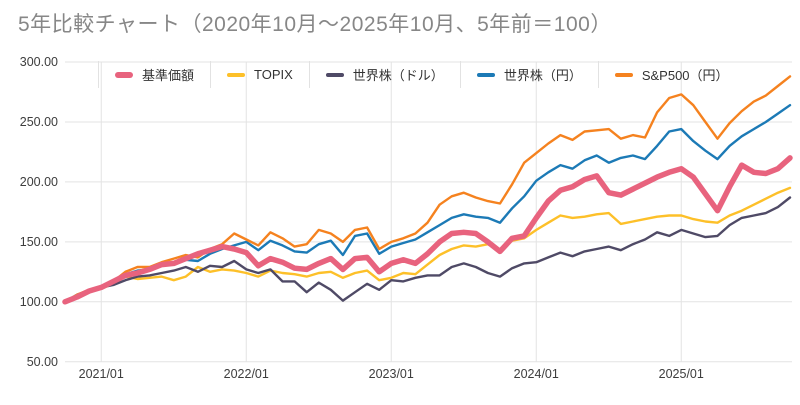 This screenshot has width=800, height=405. Describe the element at coordinates (42, 362) in the screenshot. I see `y-axis-tick-label: 50.00` at that location.